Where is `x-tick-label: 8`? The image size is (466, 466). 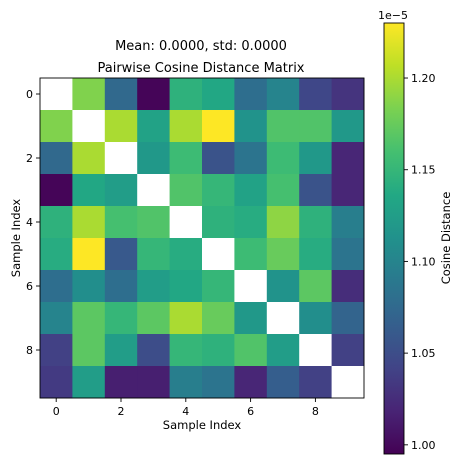 x-tick-label: 8 is located at coordinates (315, 411).